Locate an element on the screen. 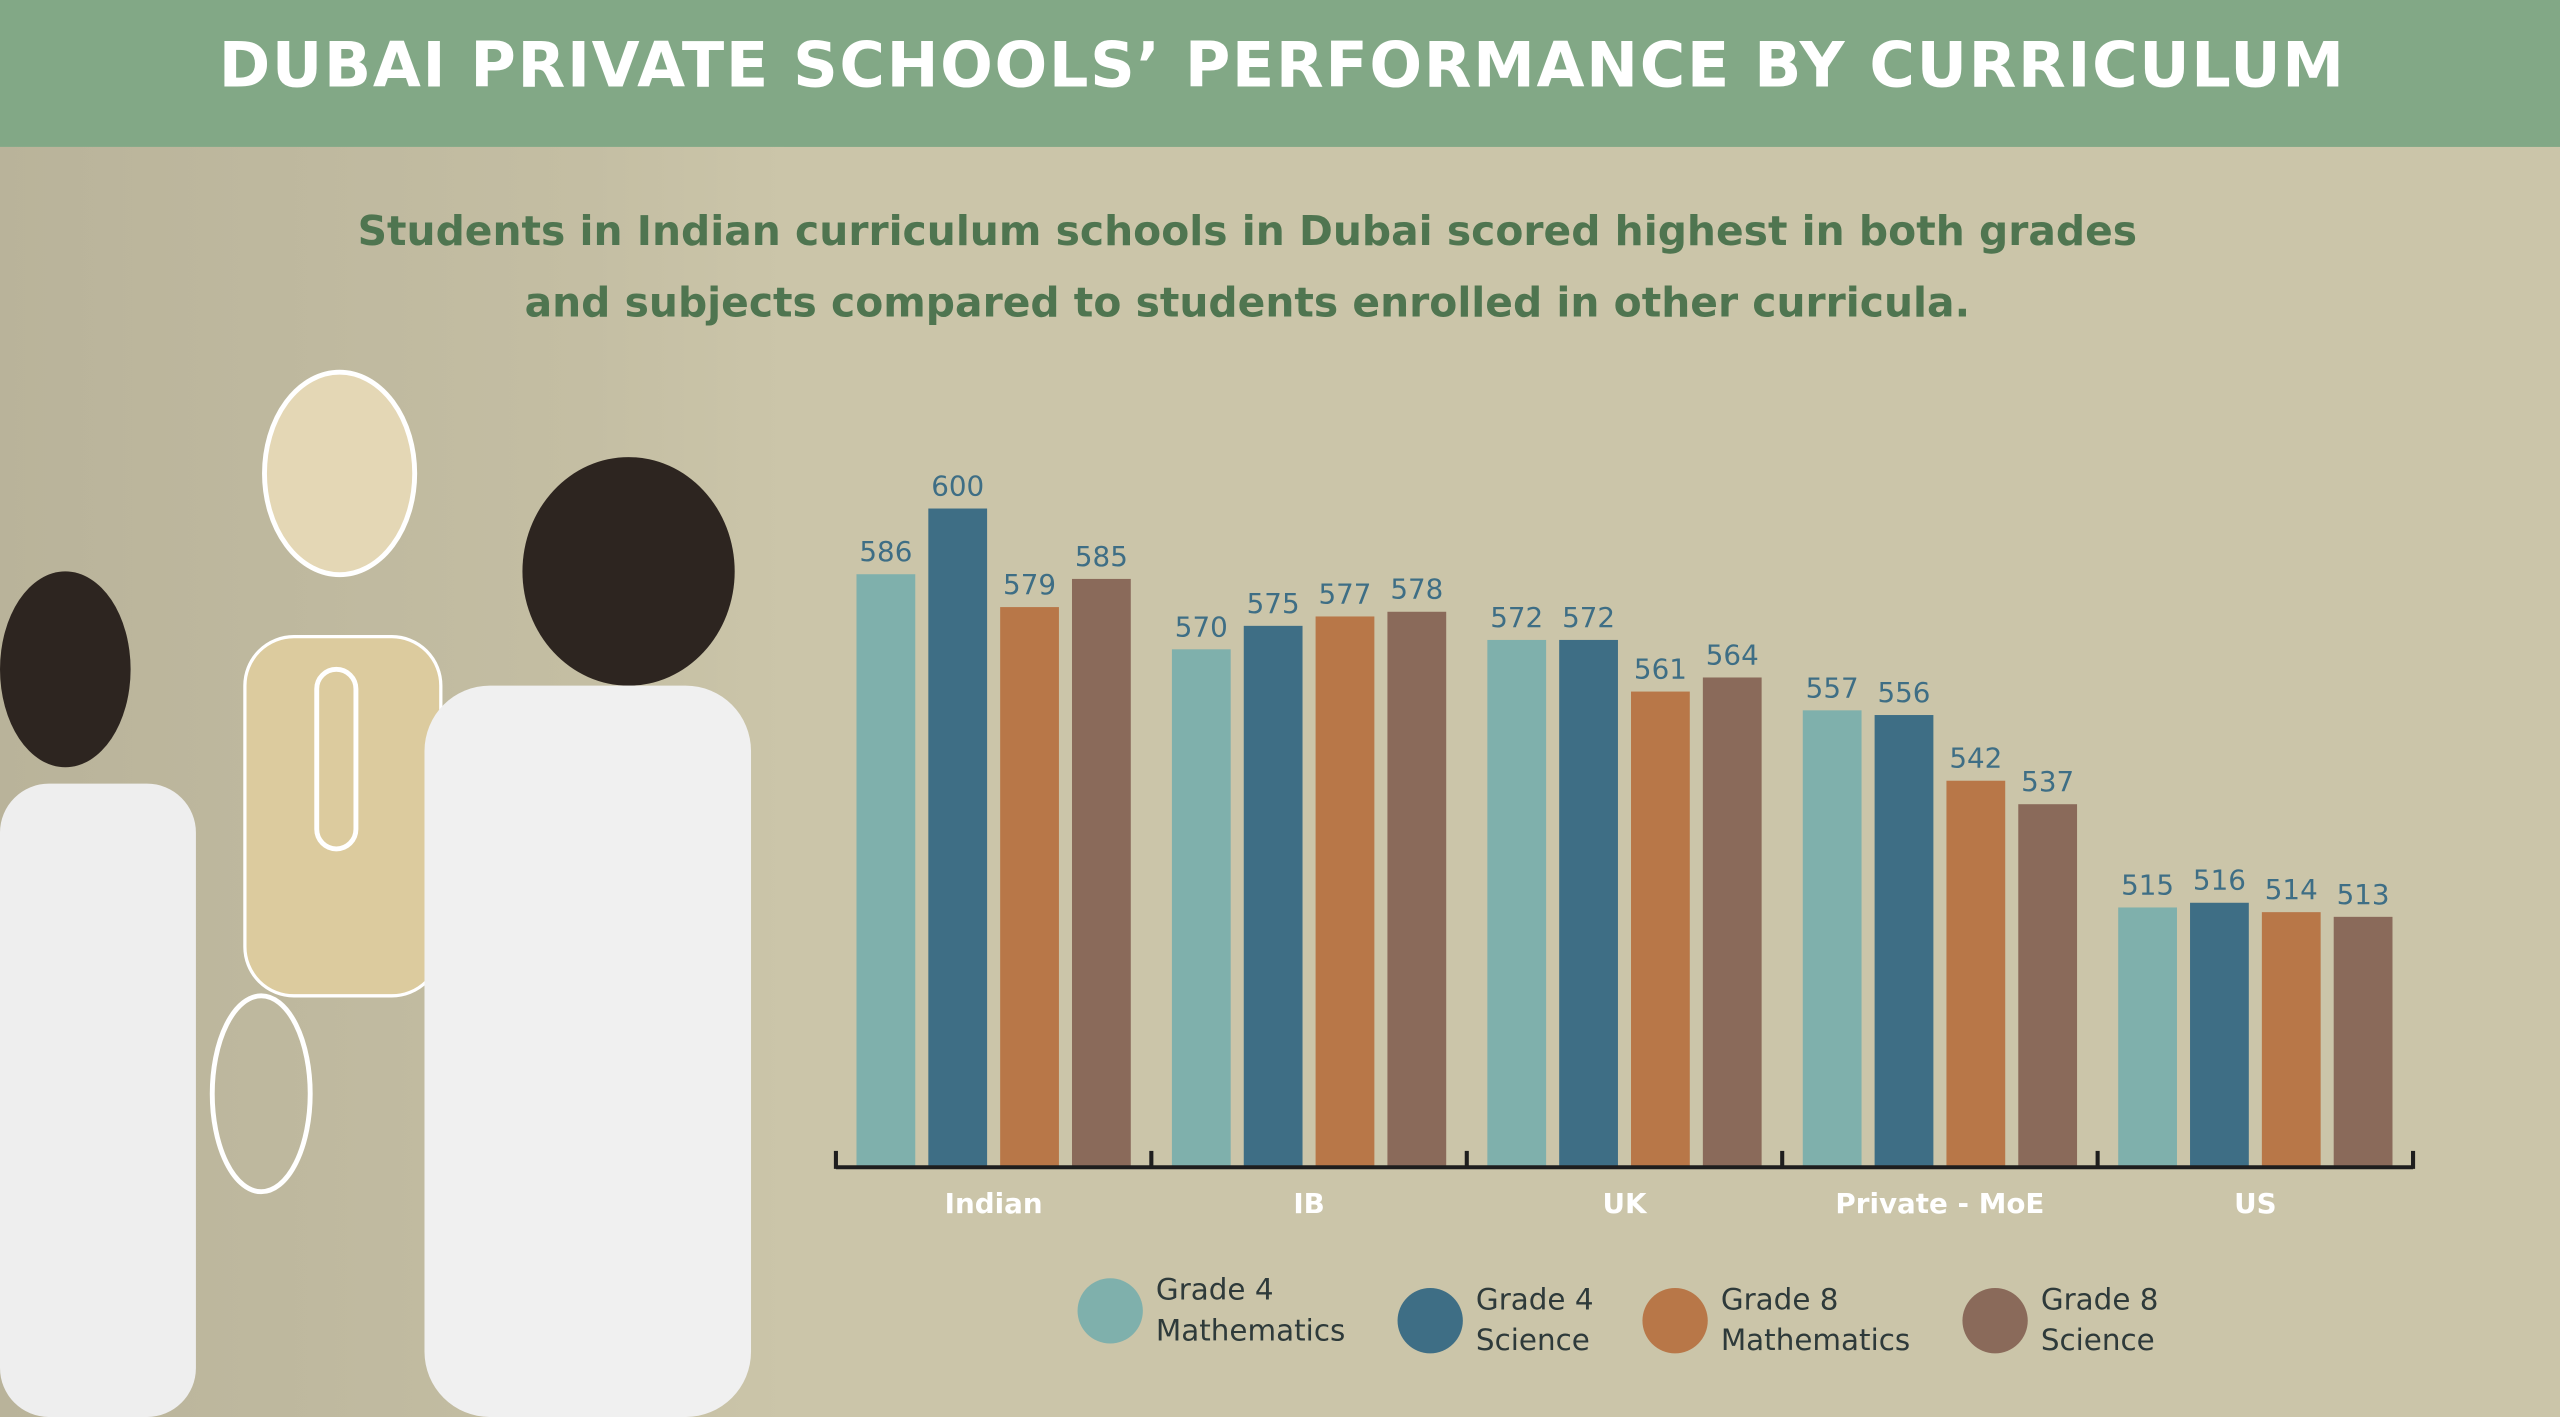 The height and width of the screenshot is (1417, 2560). legend-label: Grade 8 Science is located at coordinates (2099, 1321).